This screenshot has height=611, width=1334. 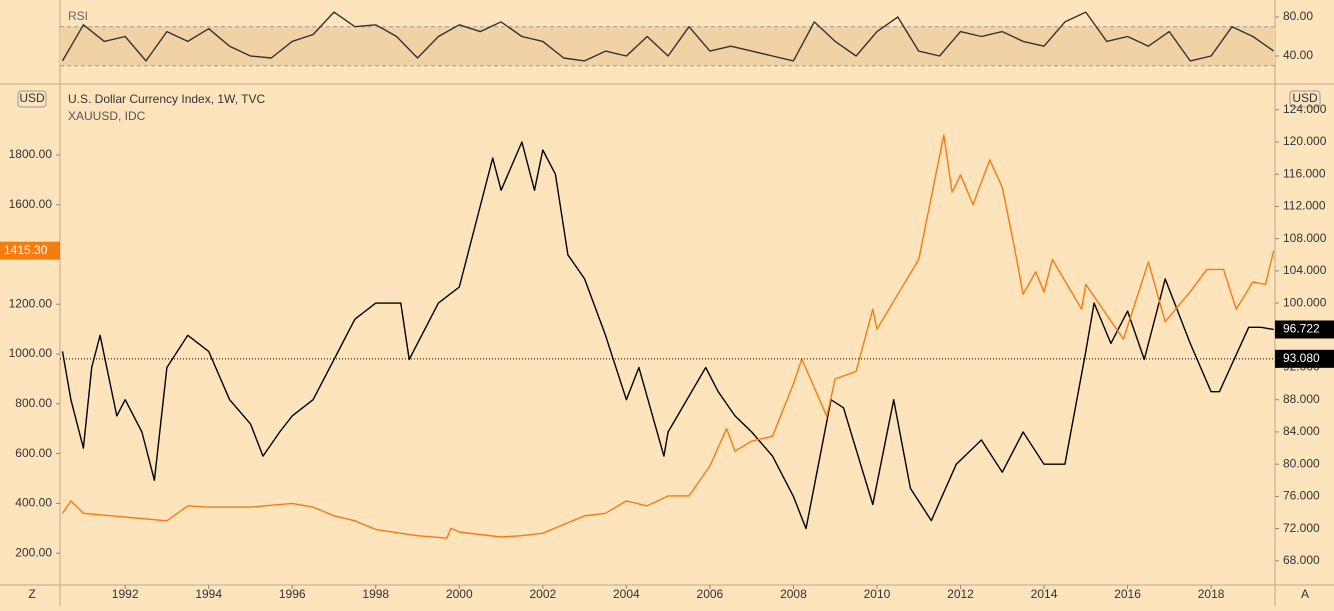 What do you see at coordinates (26, 250) in the screenshot?
I see `price-label: 1415.30` at bounding box center [26, 250].